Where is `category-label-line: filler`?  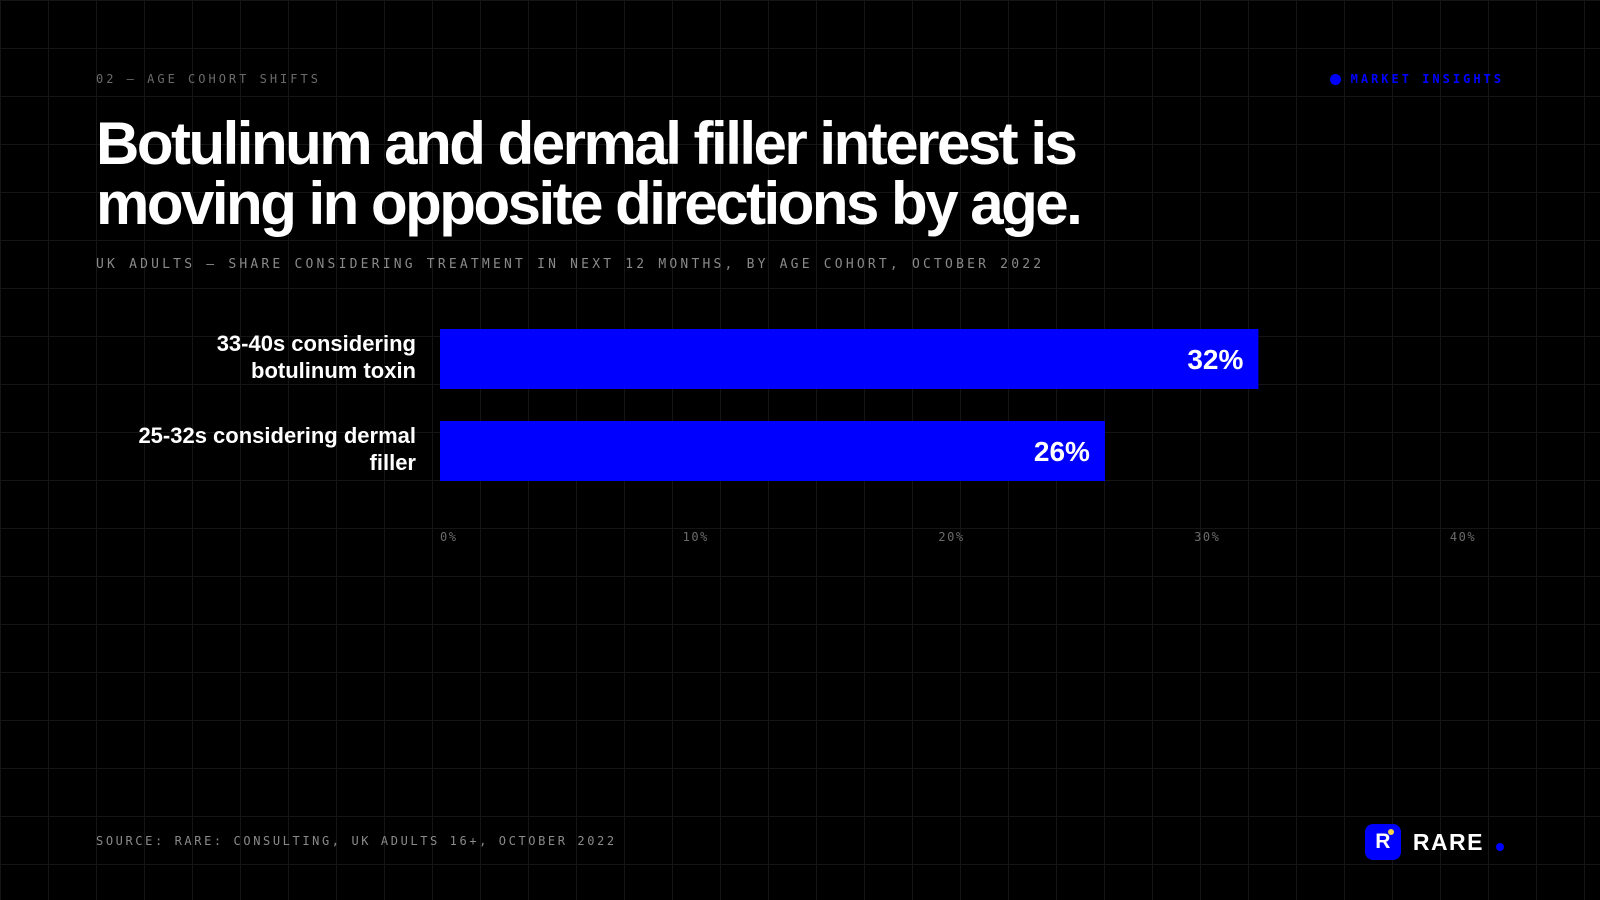 category-label-line: filler is located at coordinates (393, 462).